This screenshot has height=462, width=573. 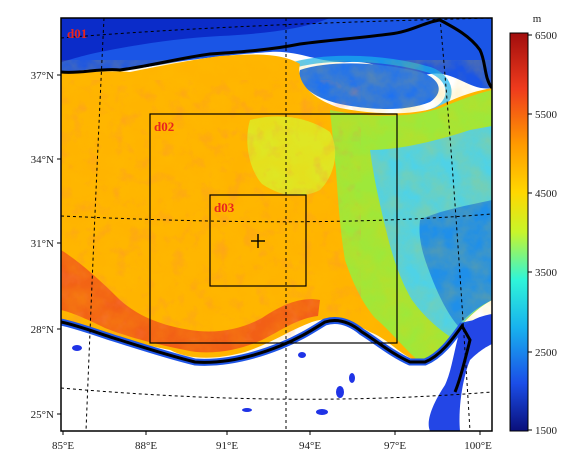 I want to click on latitude-axis: 37°N 34°N 31°N 28°N 25°N, so click(x=46, y=245).